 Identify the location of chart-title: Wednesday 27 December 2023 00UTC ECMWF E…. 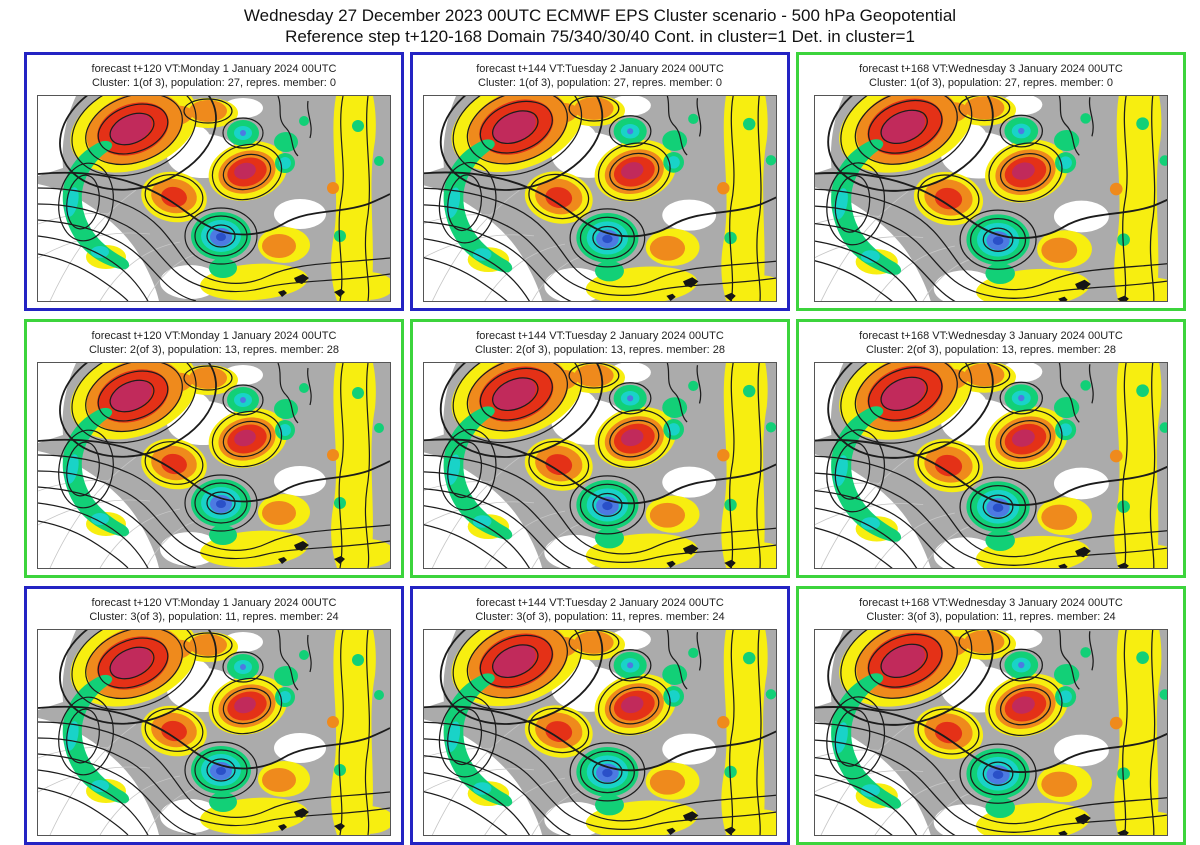
(600, 23).